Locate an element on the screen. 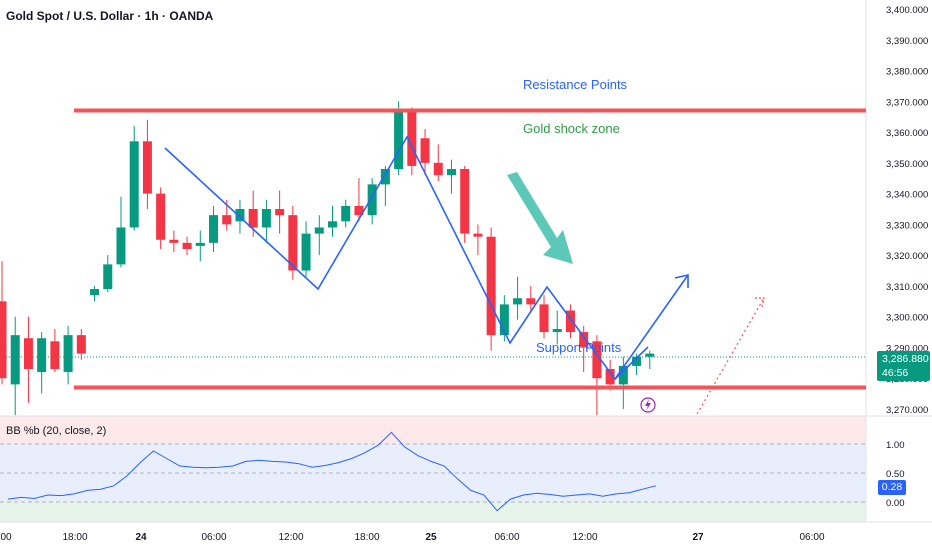 The height and width of the screenshot is (555, 932). price-tick-label: 3,360.000 is located at coordinates (907, 133).